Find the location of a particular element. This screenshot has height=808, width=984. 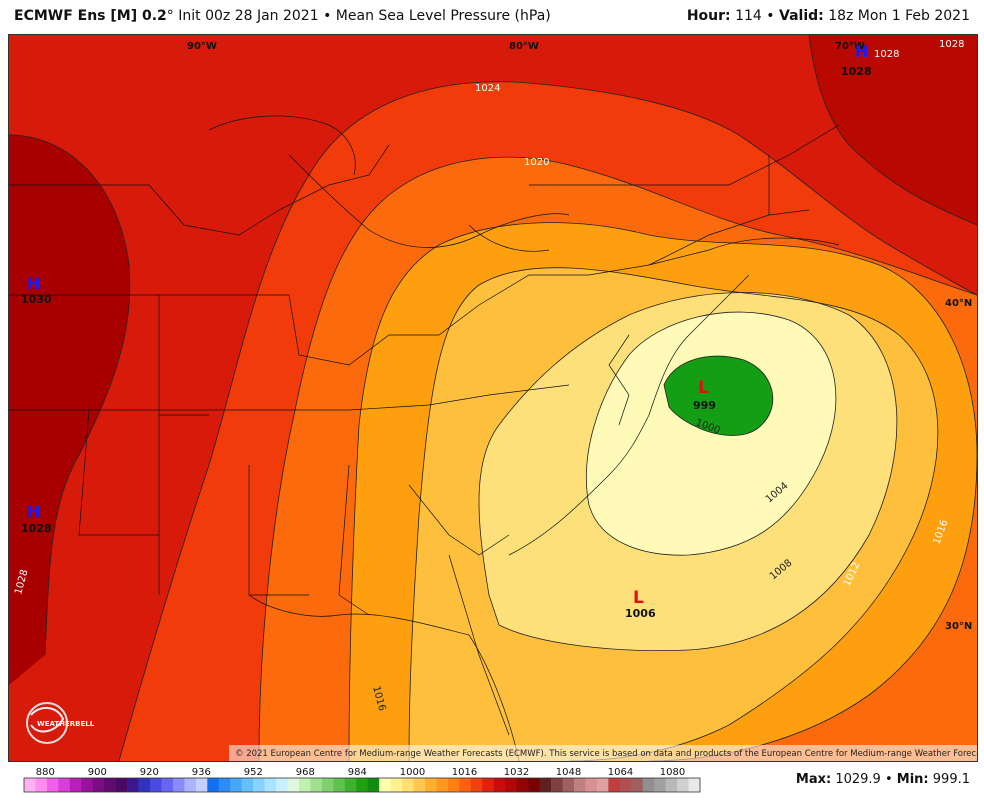

colorbar-label: 936 is located at coordinates (201, 772).